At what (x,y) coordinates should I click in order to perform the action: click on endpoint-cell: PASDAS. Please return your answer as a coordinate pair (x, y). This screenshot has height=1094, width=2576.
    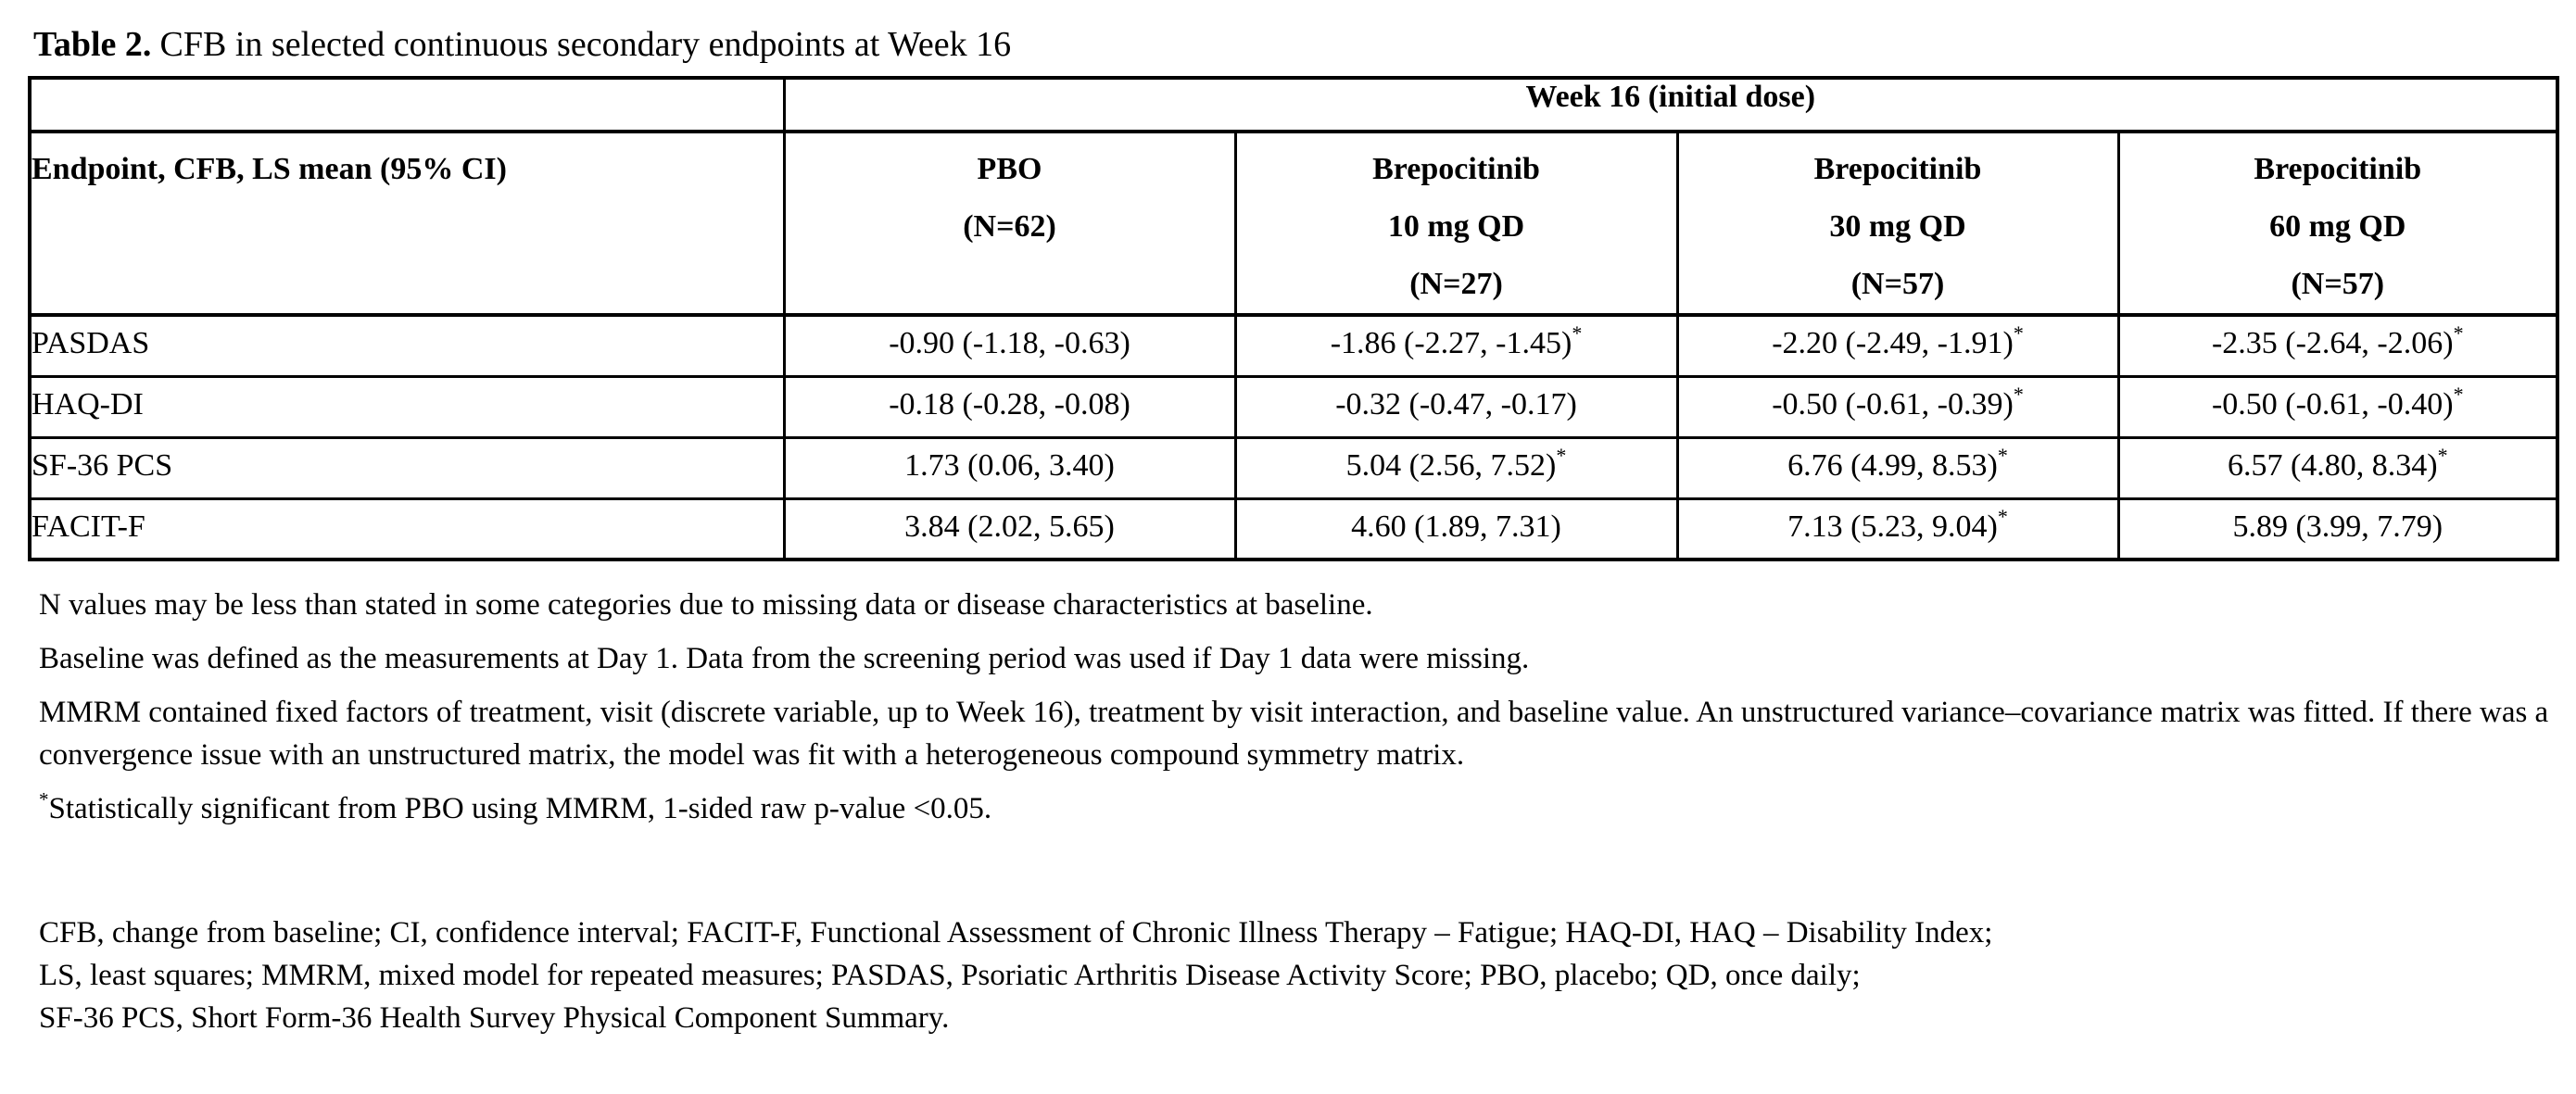
    Looking at the image, I should click on (407, 345).